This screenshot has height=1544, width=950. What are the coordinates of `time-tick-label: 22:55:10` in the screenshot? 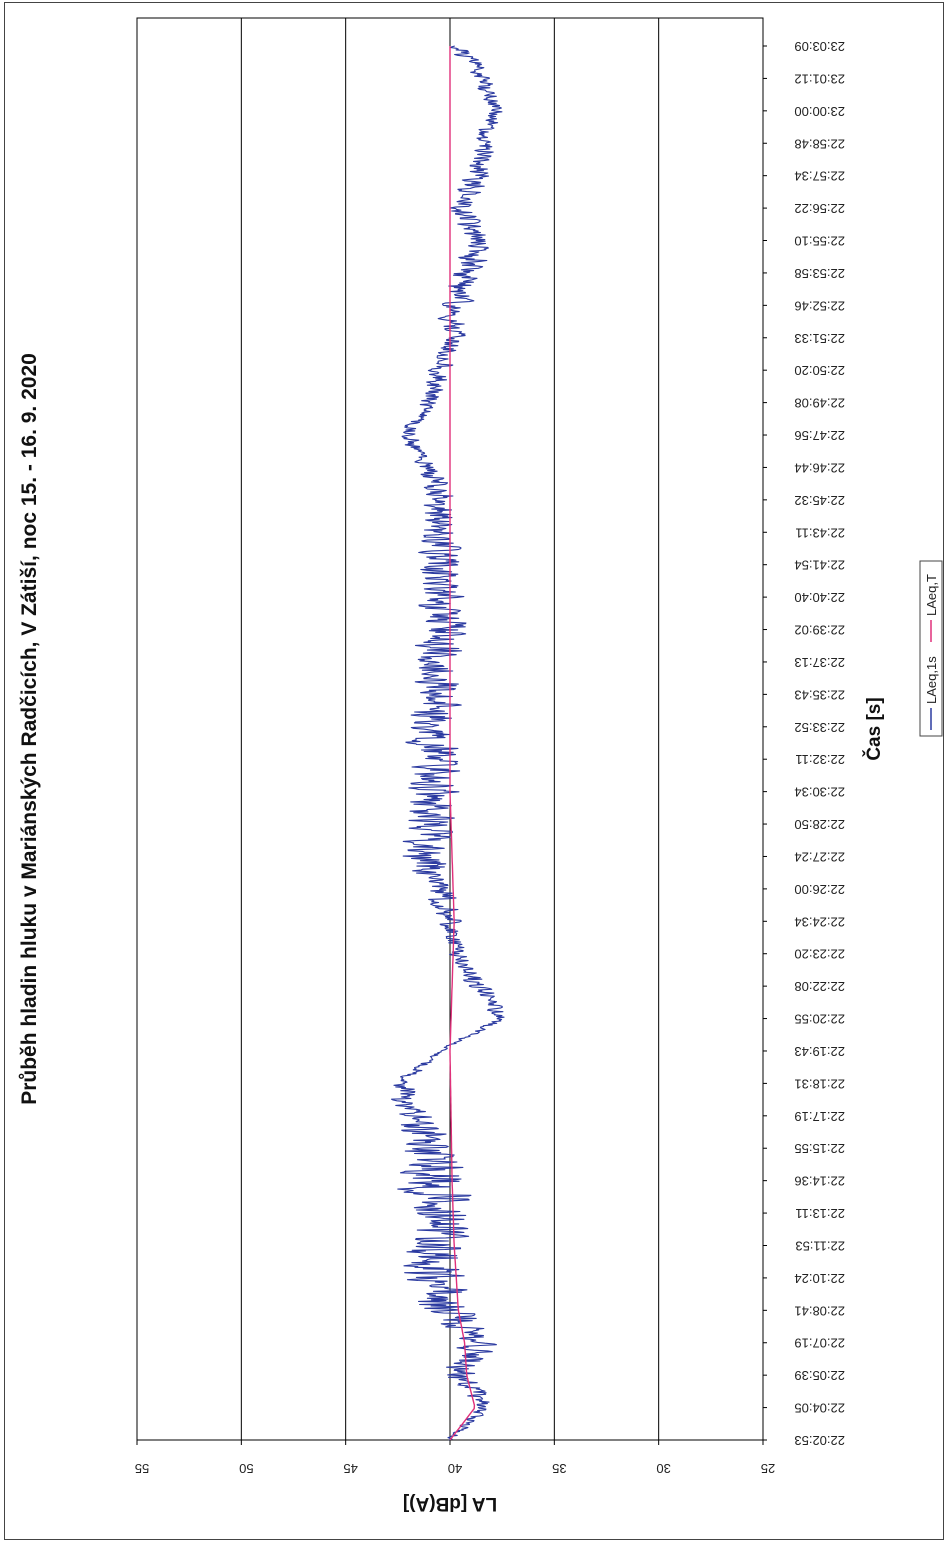 It's located at (819, 241).